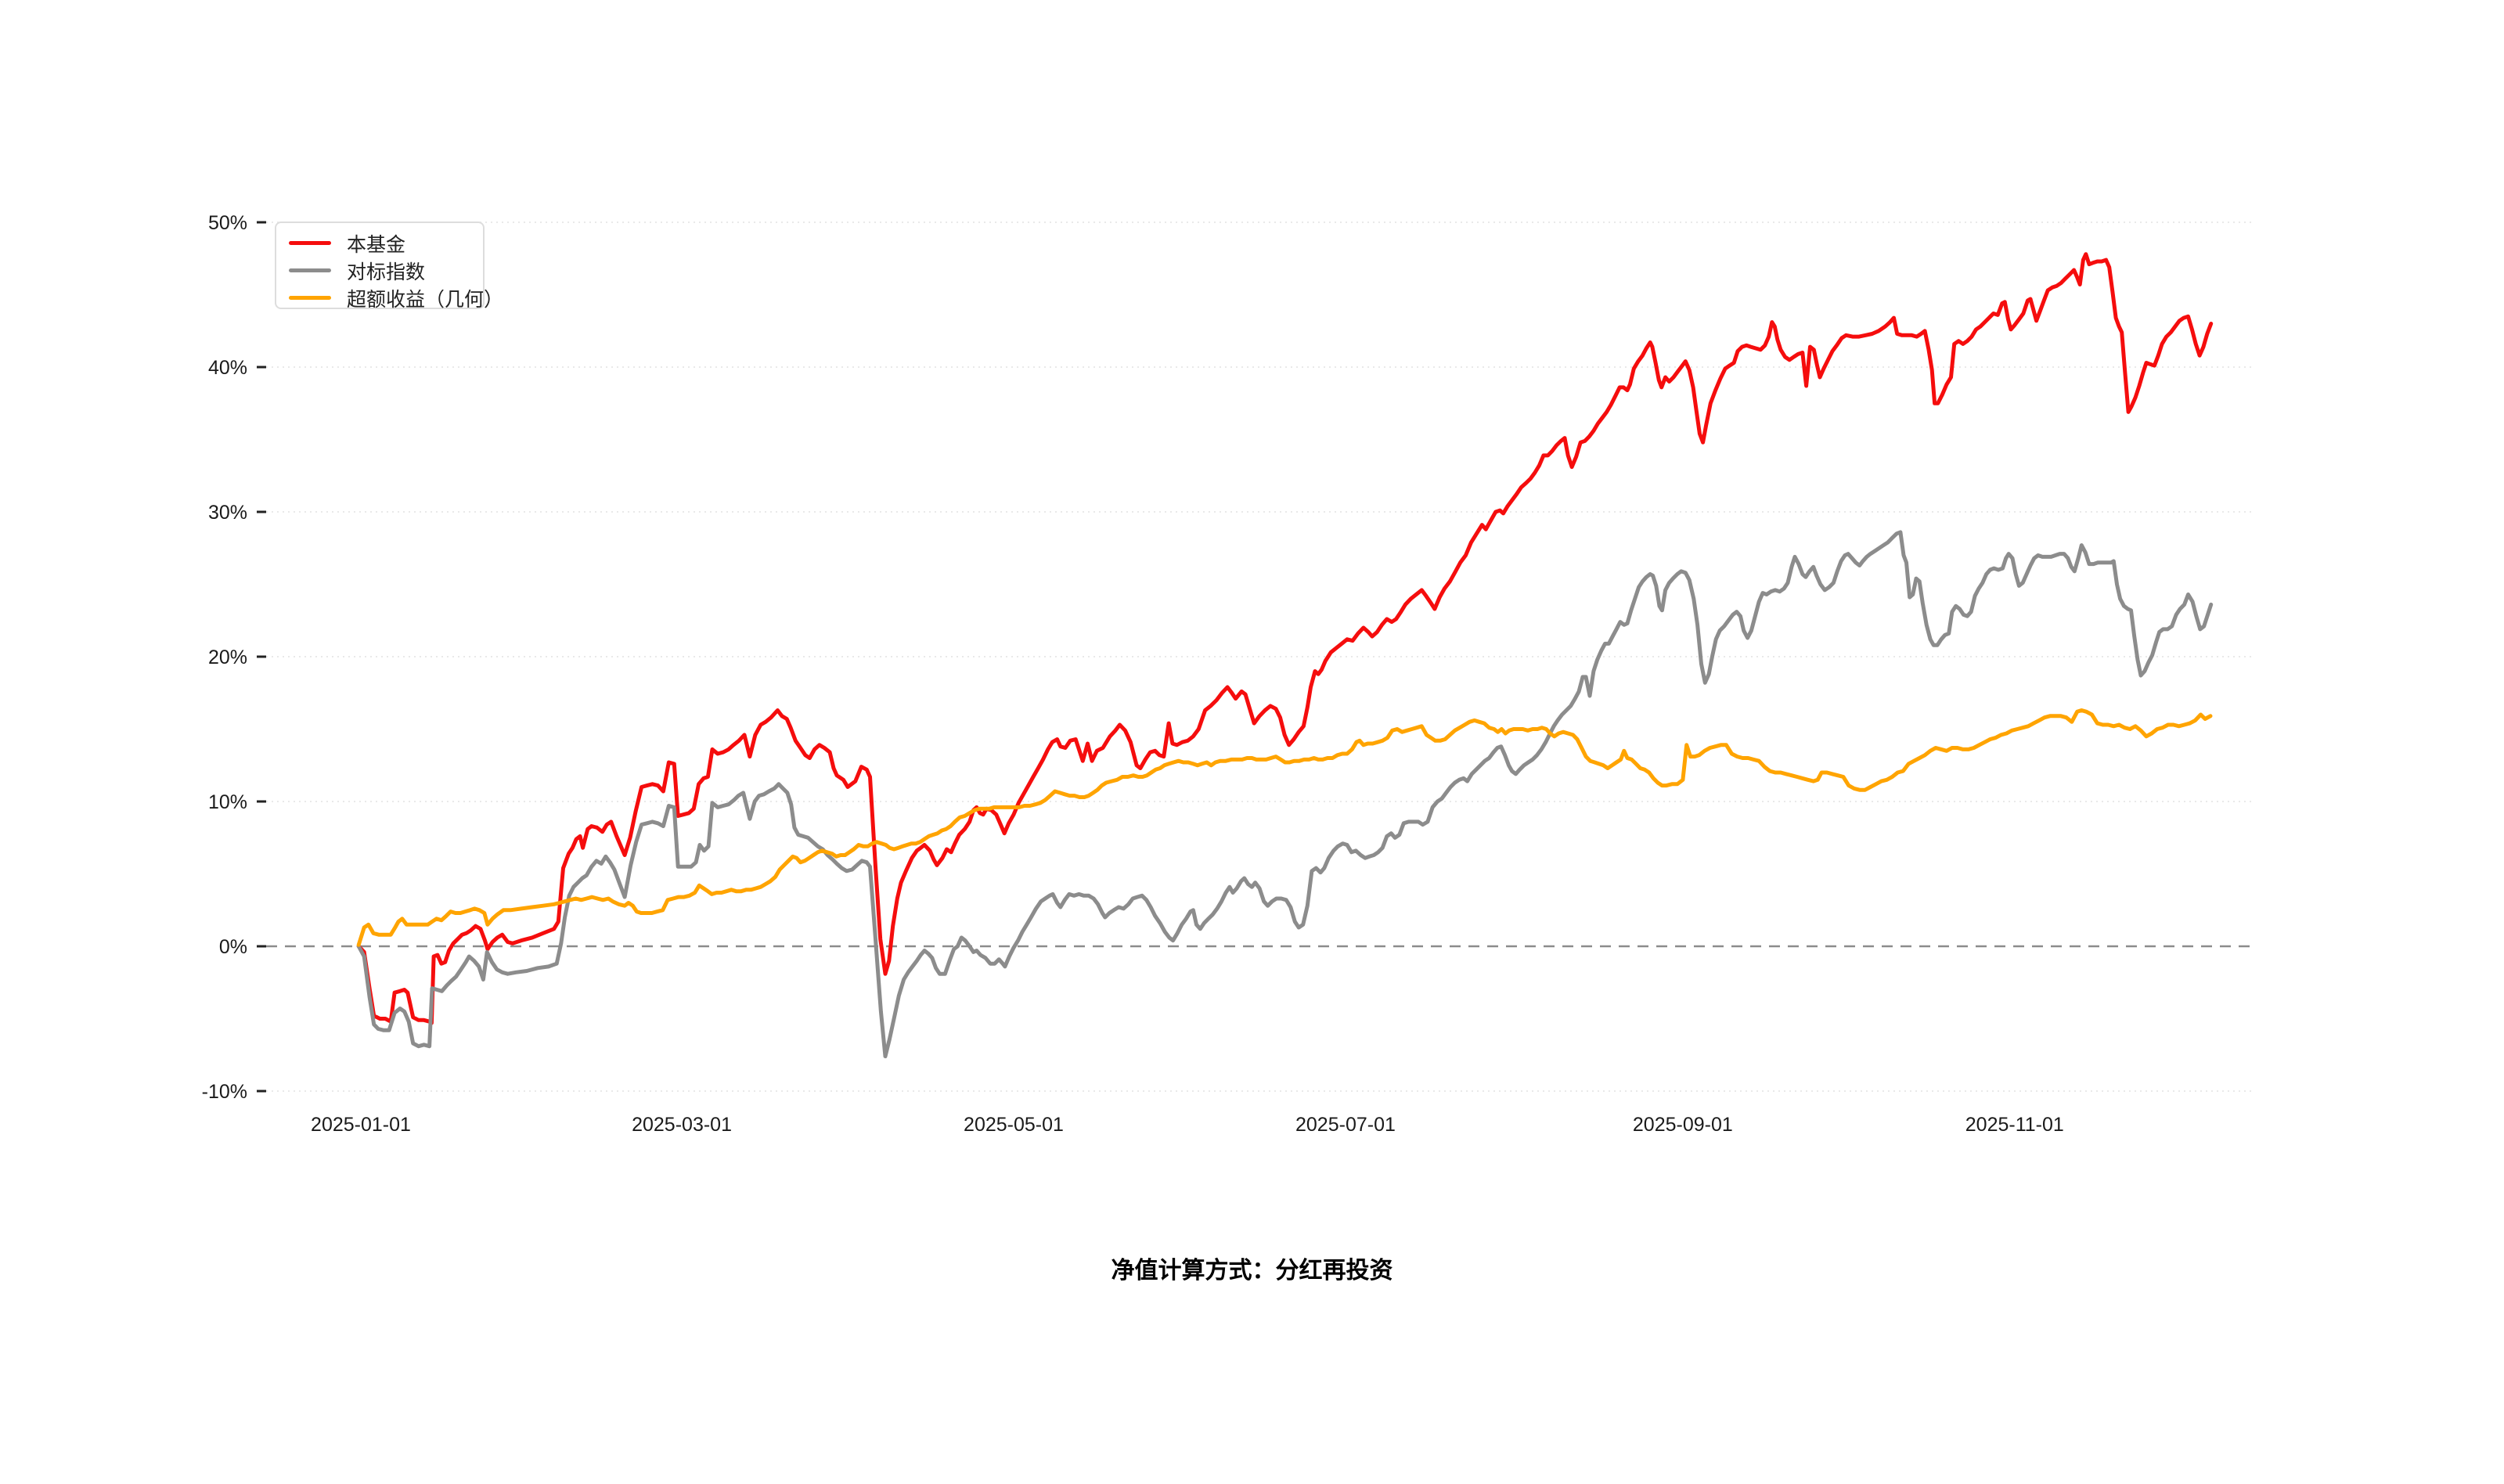  Describe the element at coordinates (1345, 1125) in the screenshot. I see `x-axis-label: 2025-07-01` at that location.